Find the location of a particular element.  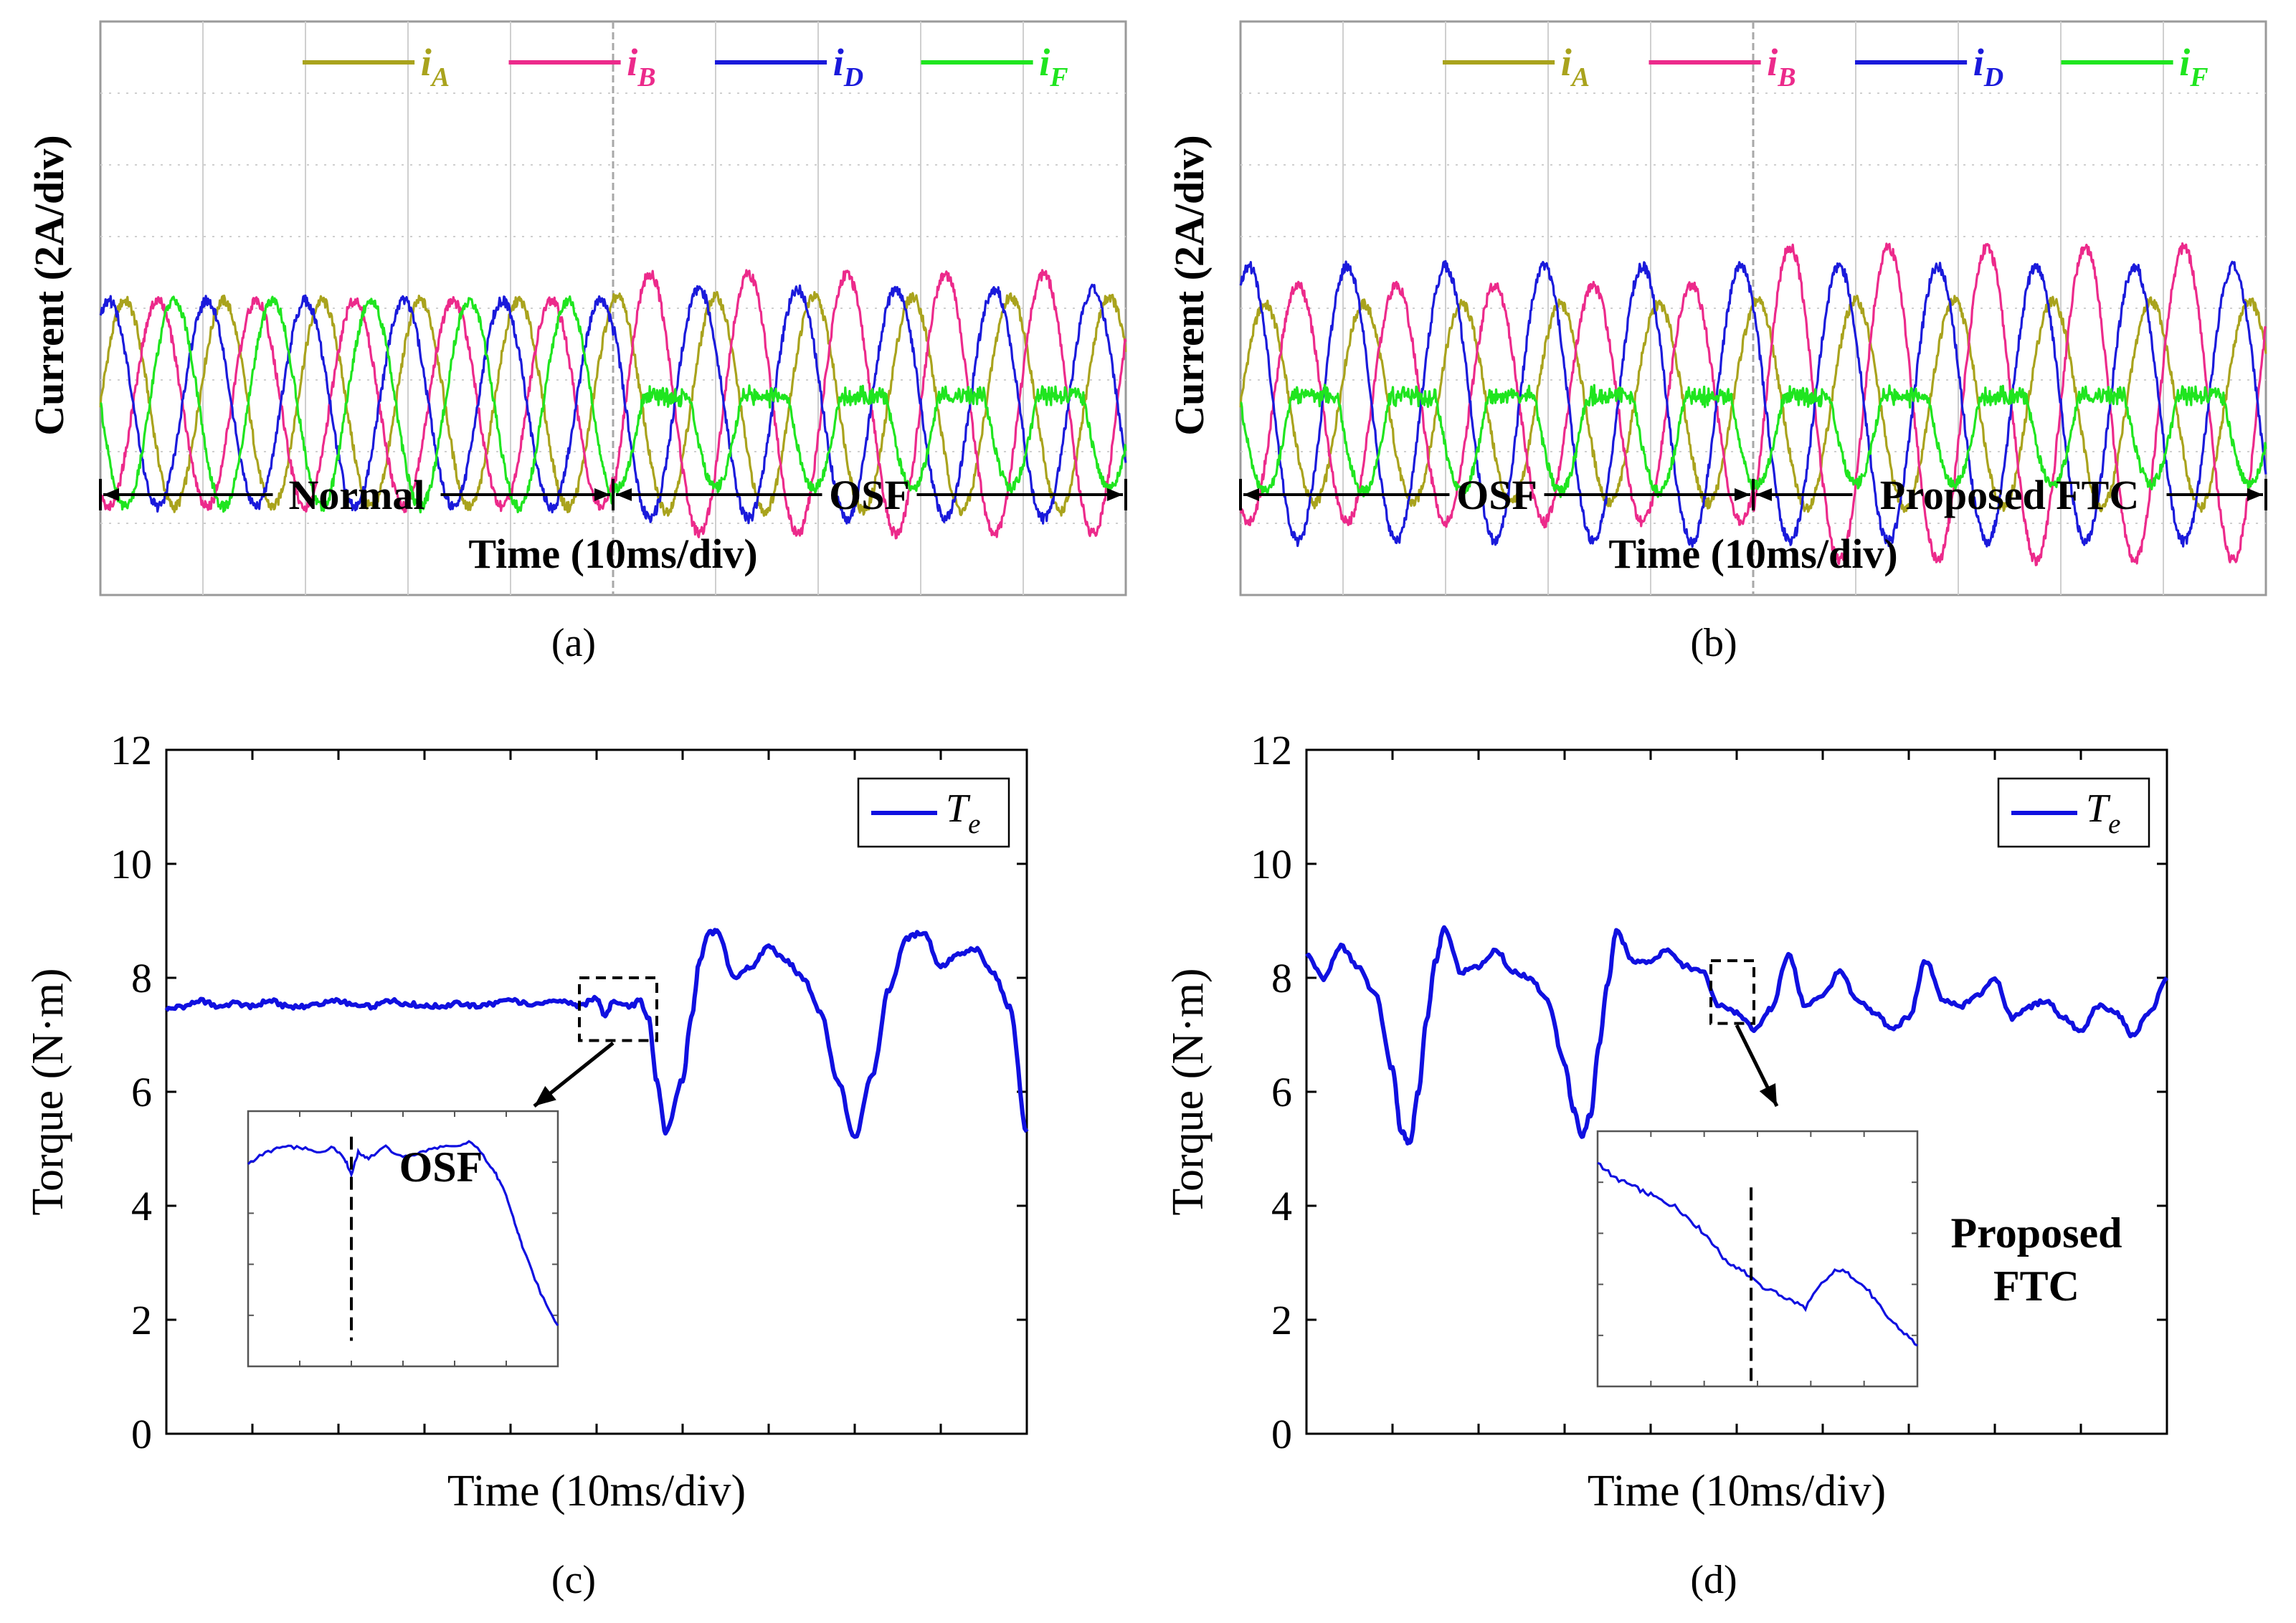

inset-annotation-line: Proposed is located at coordinates (2037, 1233).